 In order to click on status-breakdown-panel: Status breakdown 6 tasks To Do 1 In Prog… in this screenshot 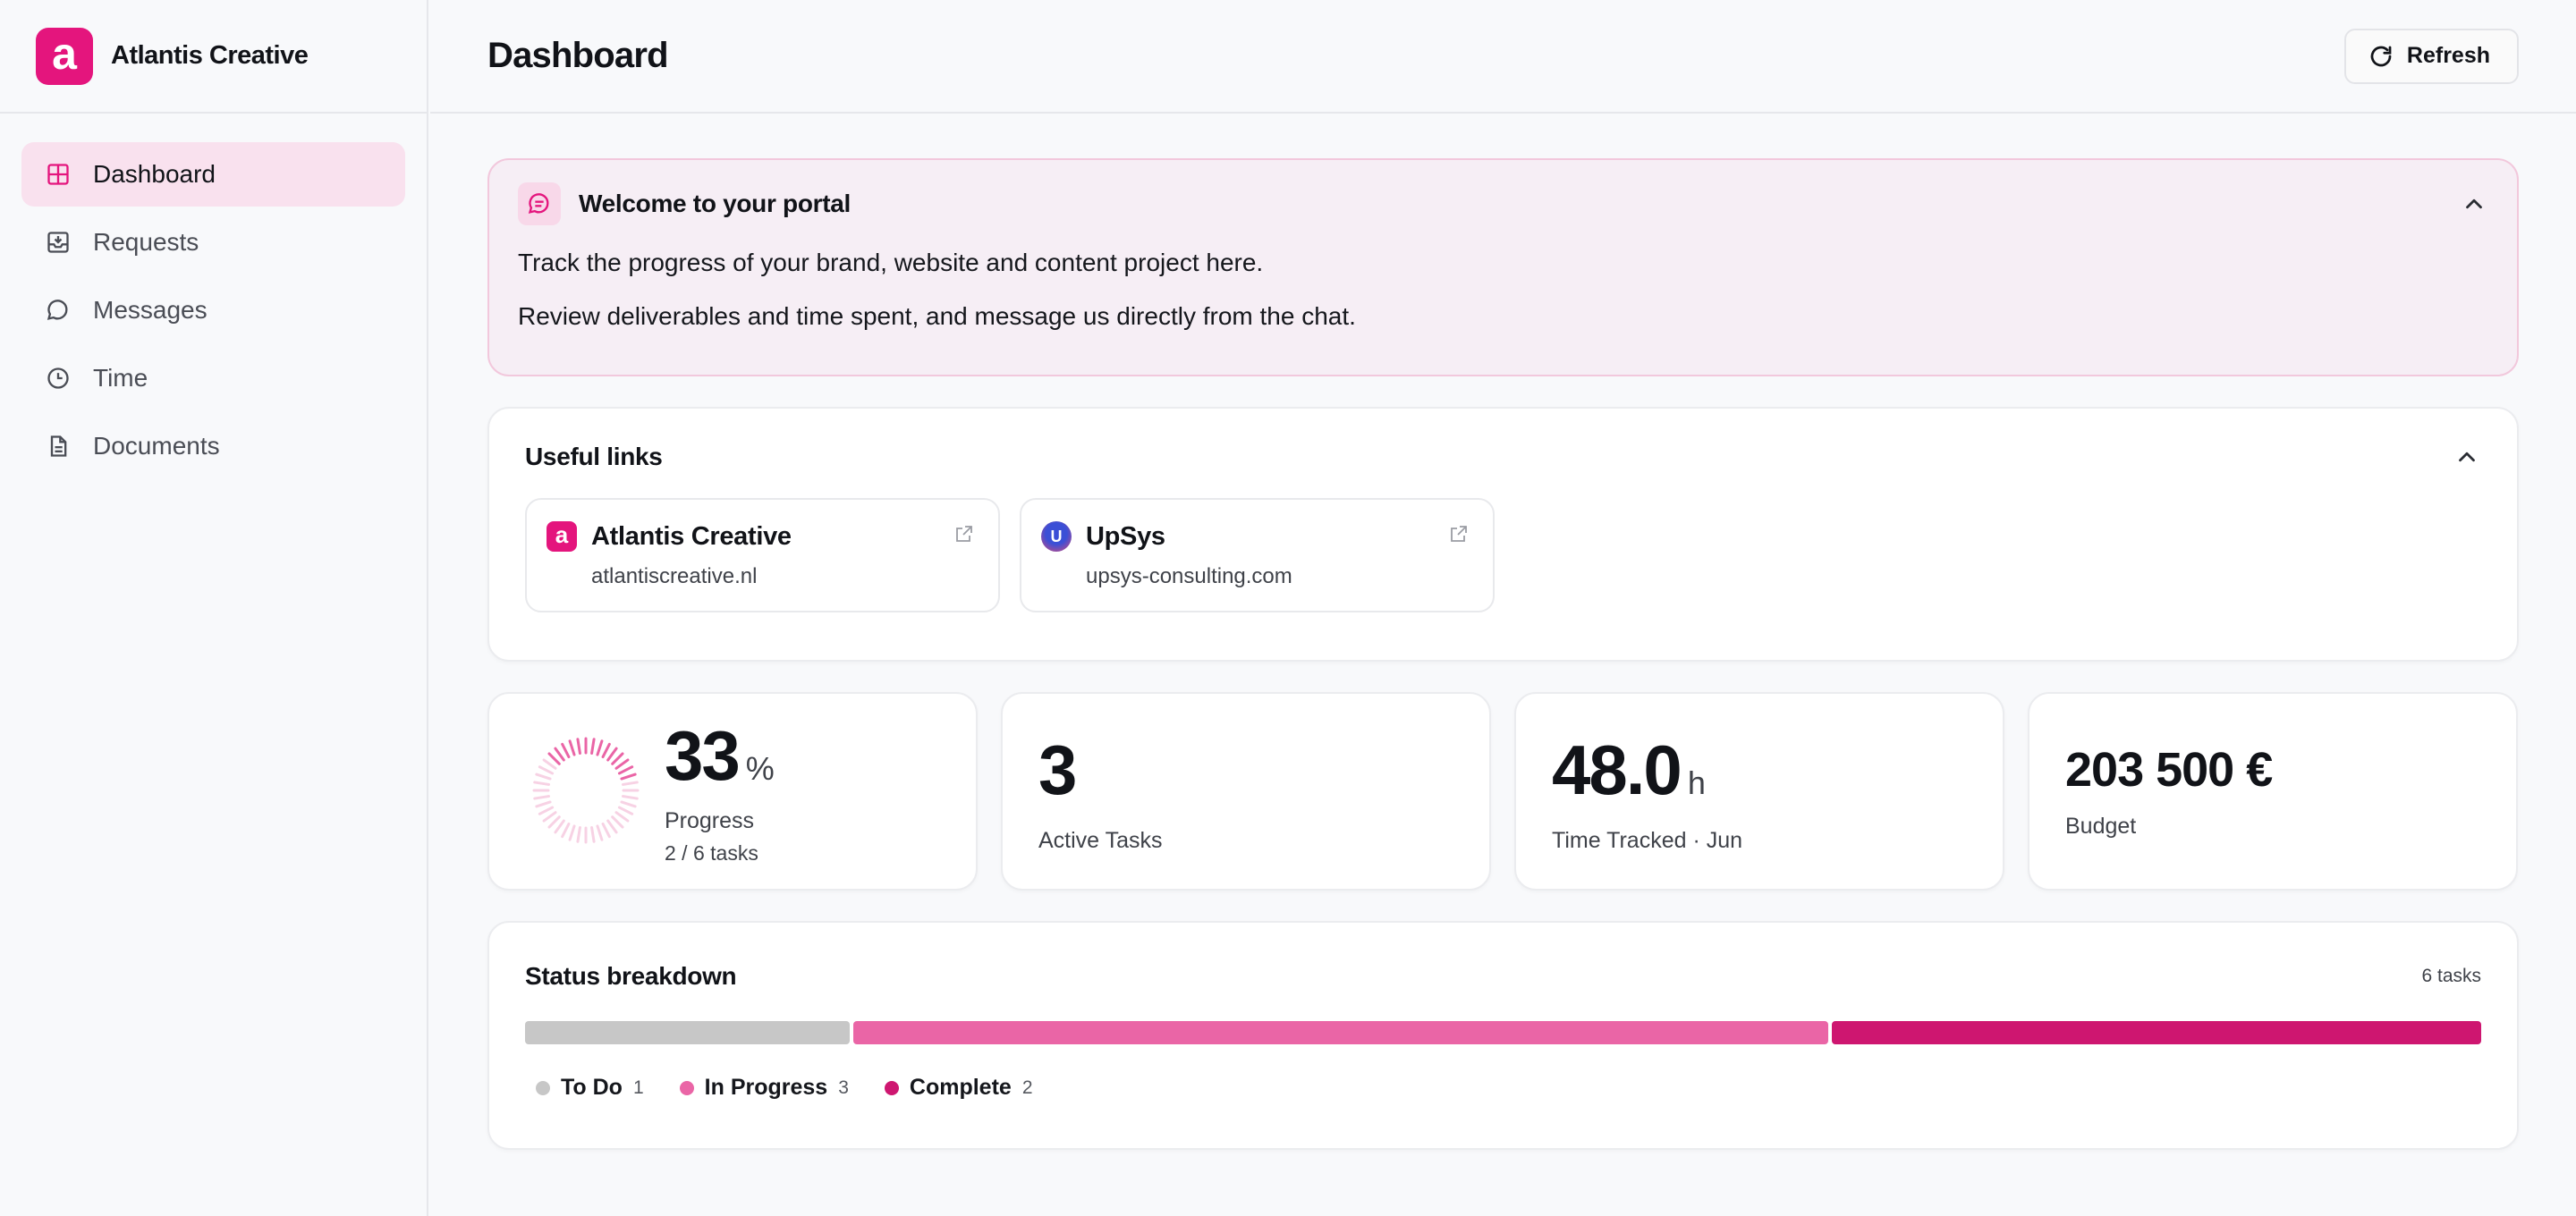, I will do `click(1503, 1035)`.